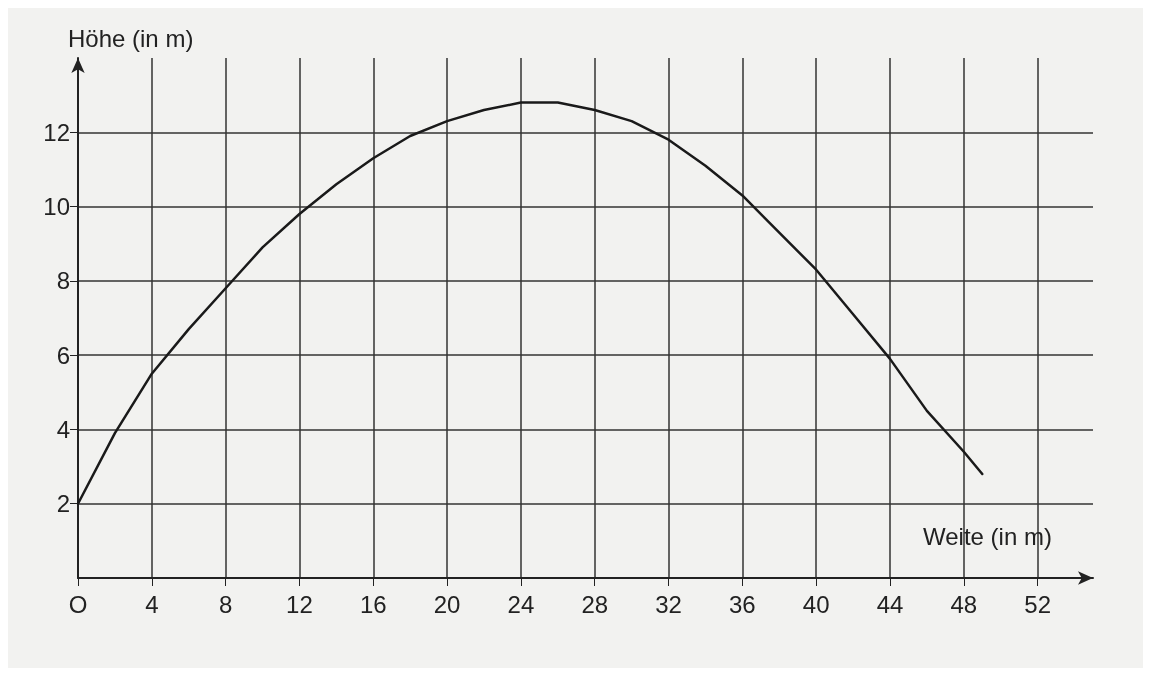 This screenshot has height=680, width=1155. Describe the element at coordinates (63, 504) in the screenshot. I see `y-tick-label: 2` at that location.